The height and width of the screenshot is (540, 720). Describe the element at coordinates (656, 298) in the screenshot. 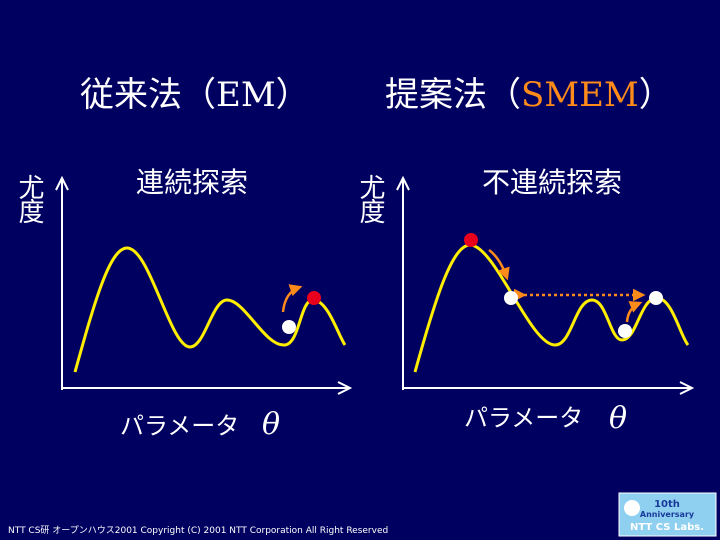

I see `merge-point` at that location.